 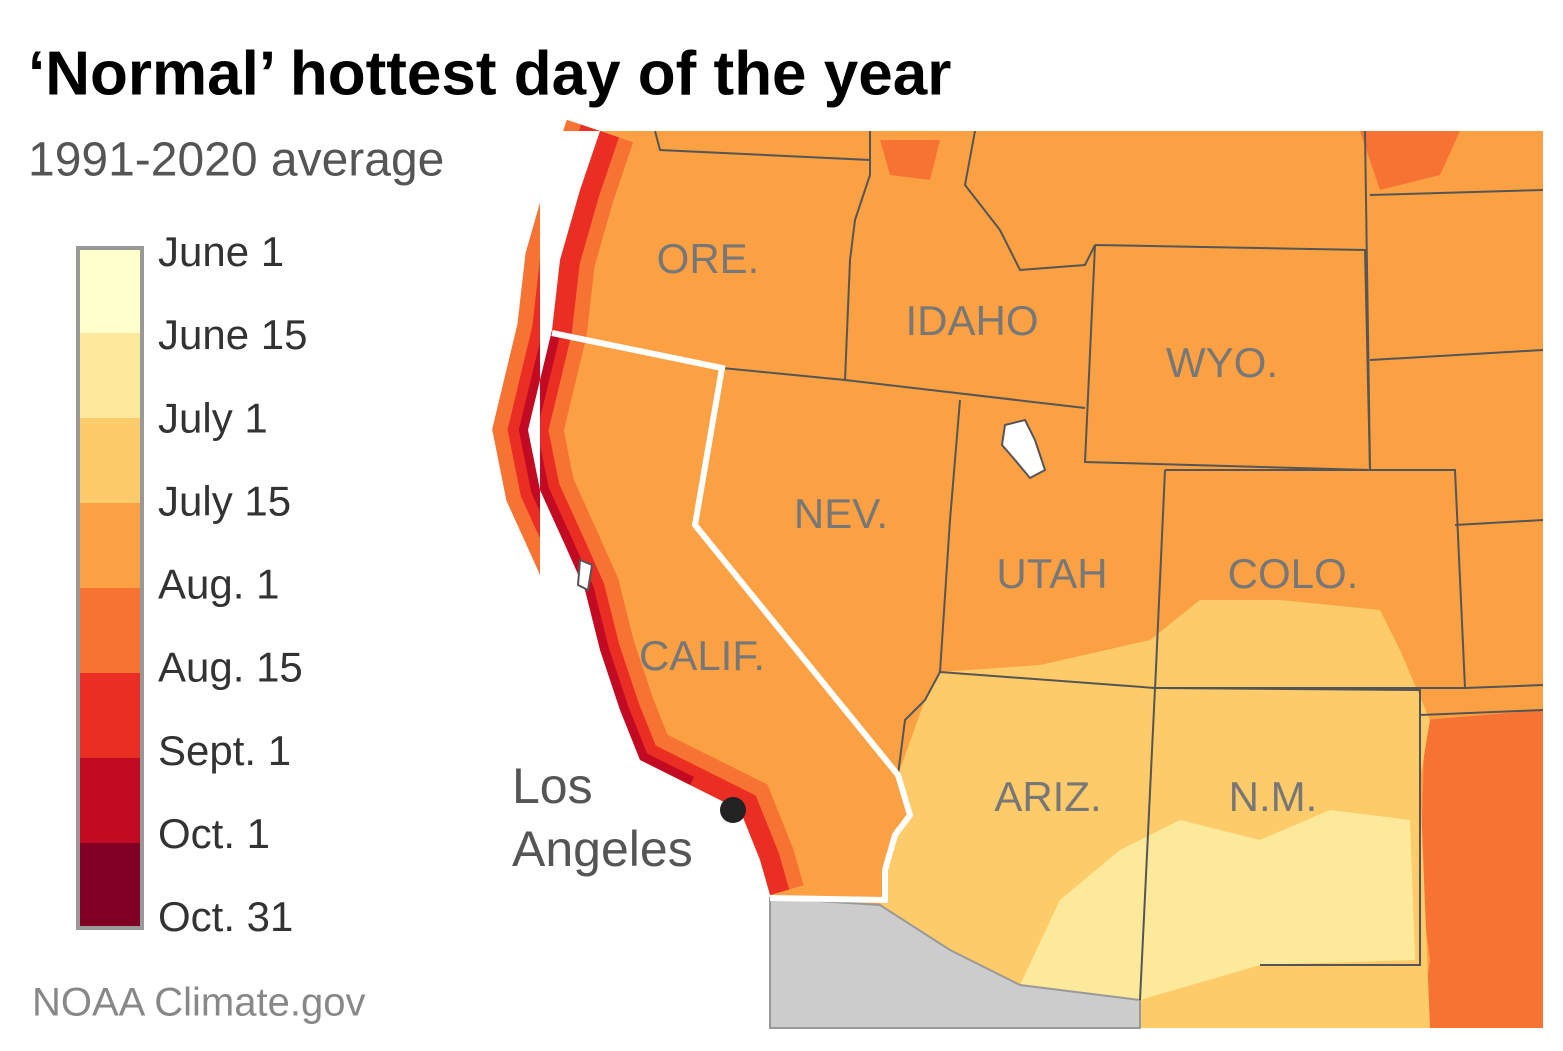 What do you see at coordinates (224, 500) in the screenshot?
I see `legend-label: July 15` at bounding box center [224, 500].